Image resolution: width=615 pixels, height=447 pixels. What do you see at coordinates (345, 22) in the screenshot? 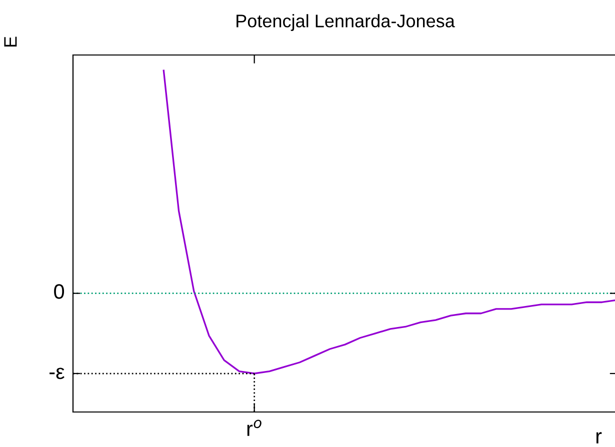
I see `chart-title: Potencjal Lennarda-Jonesa` at bounding box center [345, 22].